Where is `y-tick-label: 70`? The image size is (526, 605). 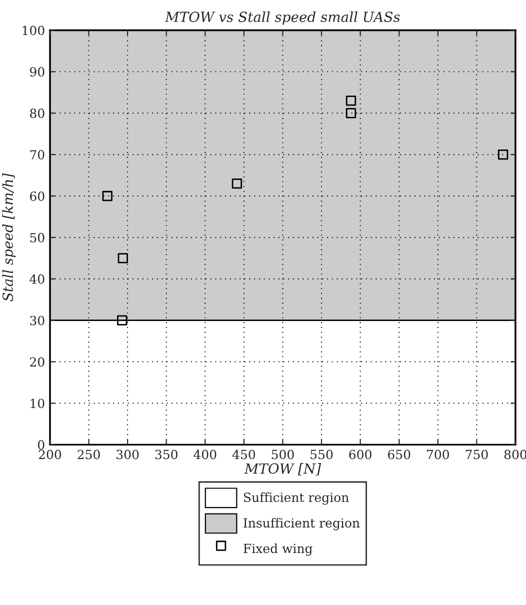
y-tick-label: 70 is located at coordinates (37, 155).